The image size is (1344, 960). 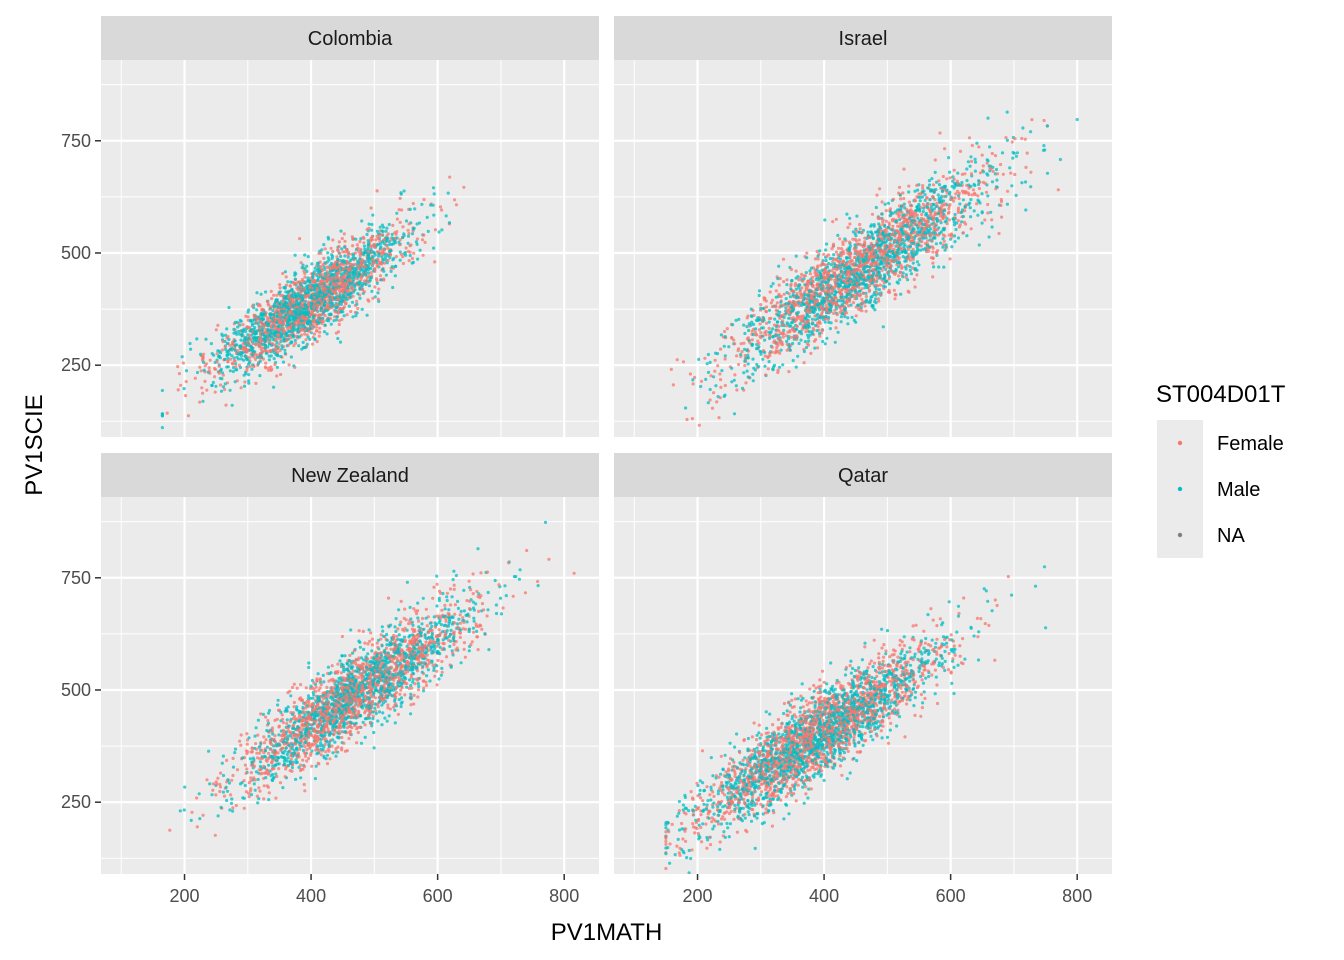 What do you see at coordinates (863, 39) in the screenshot?
I see `facet-strip-label: Israel` at bounding box center [863, 39].